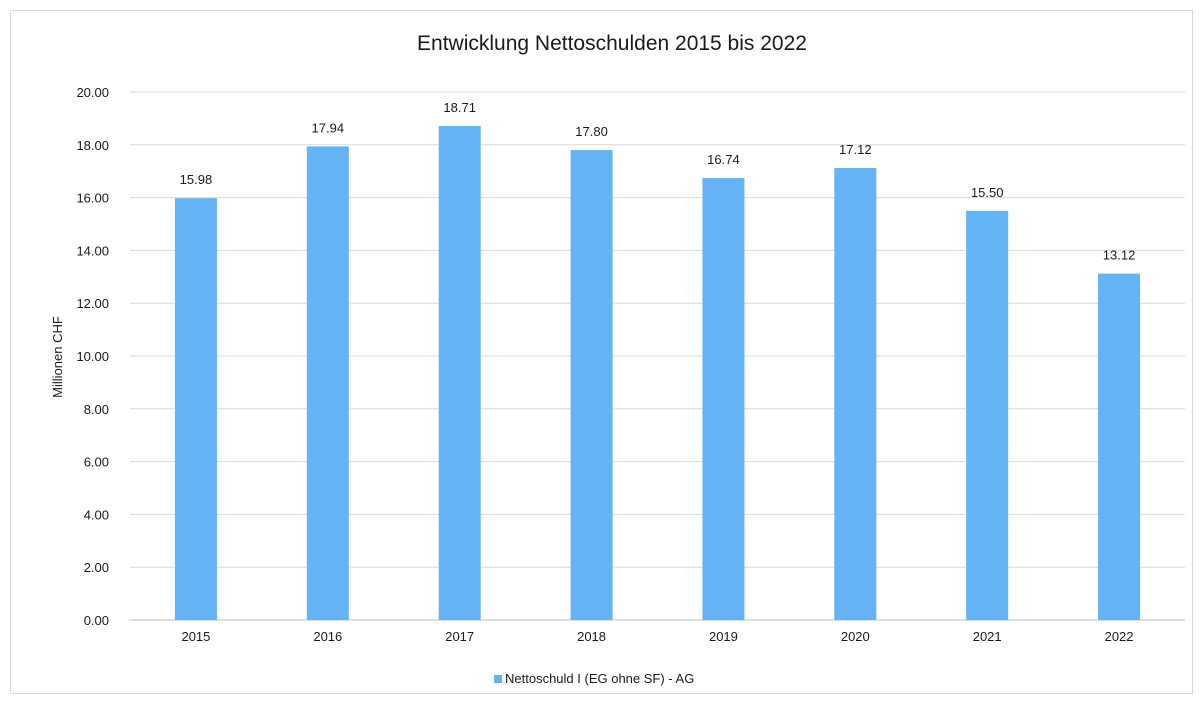  Describe the element at coordinates (92, 250) in the screenshot. I see `y-tick-label: 14.00` at that location.